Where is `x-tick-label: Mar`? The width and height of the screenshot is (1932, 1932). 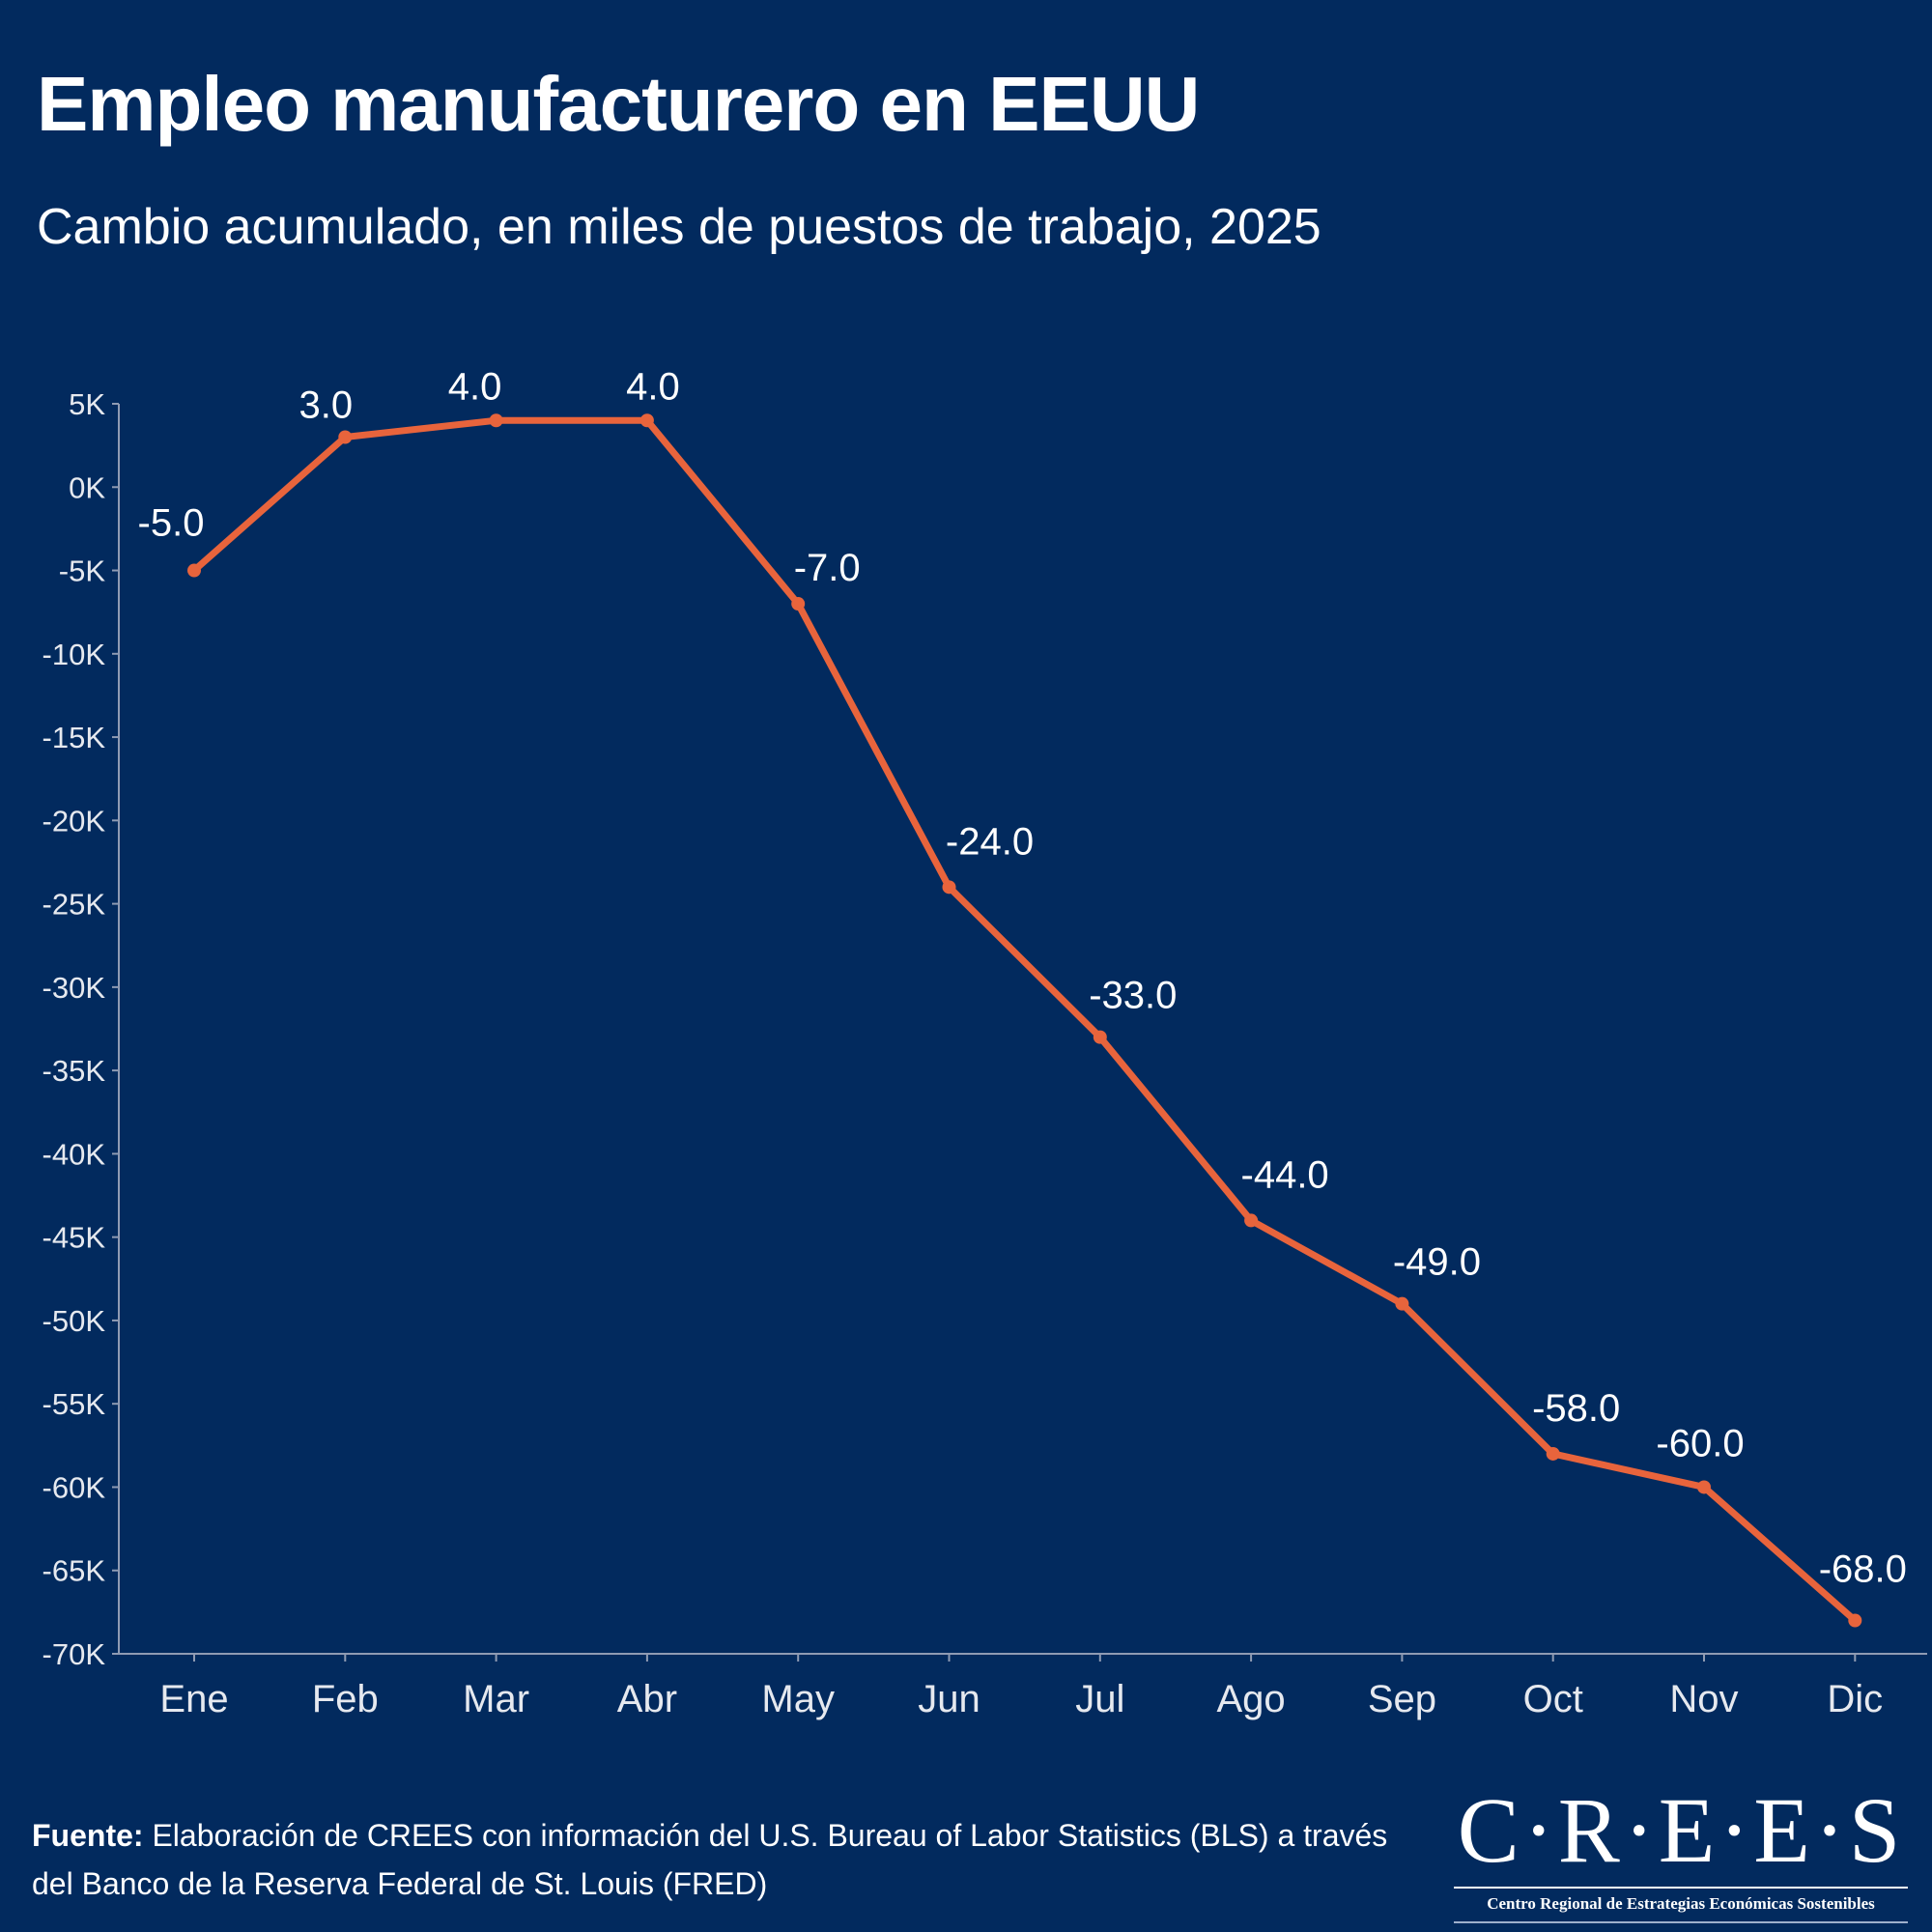 x-tick-label: Mar is located at coordinates (496, 1699).